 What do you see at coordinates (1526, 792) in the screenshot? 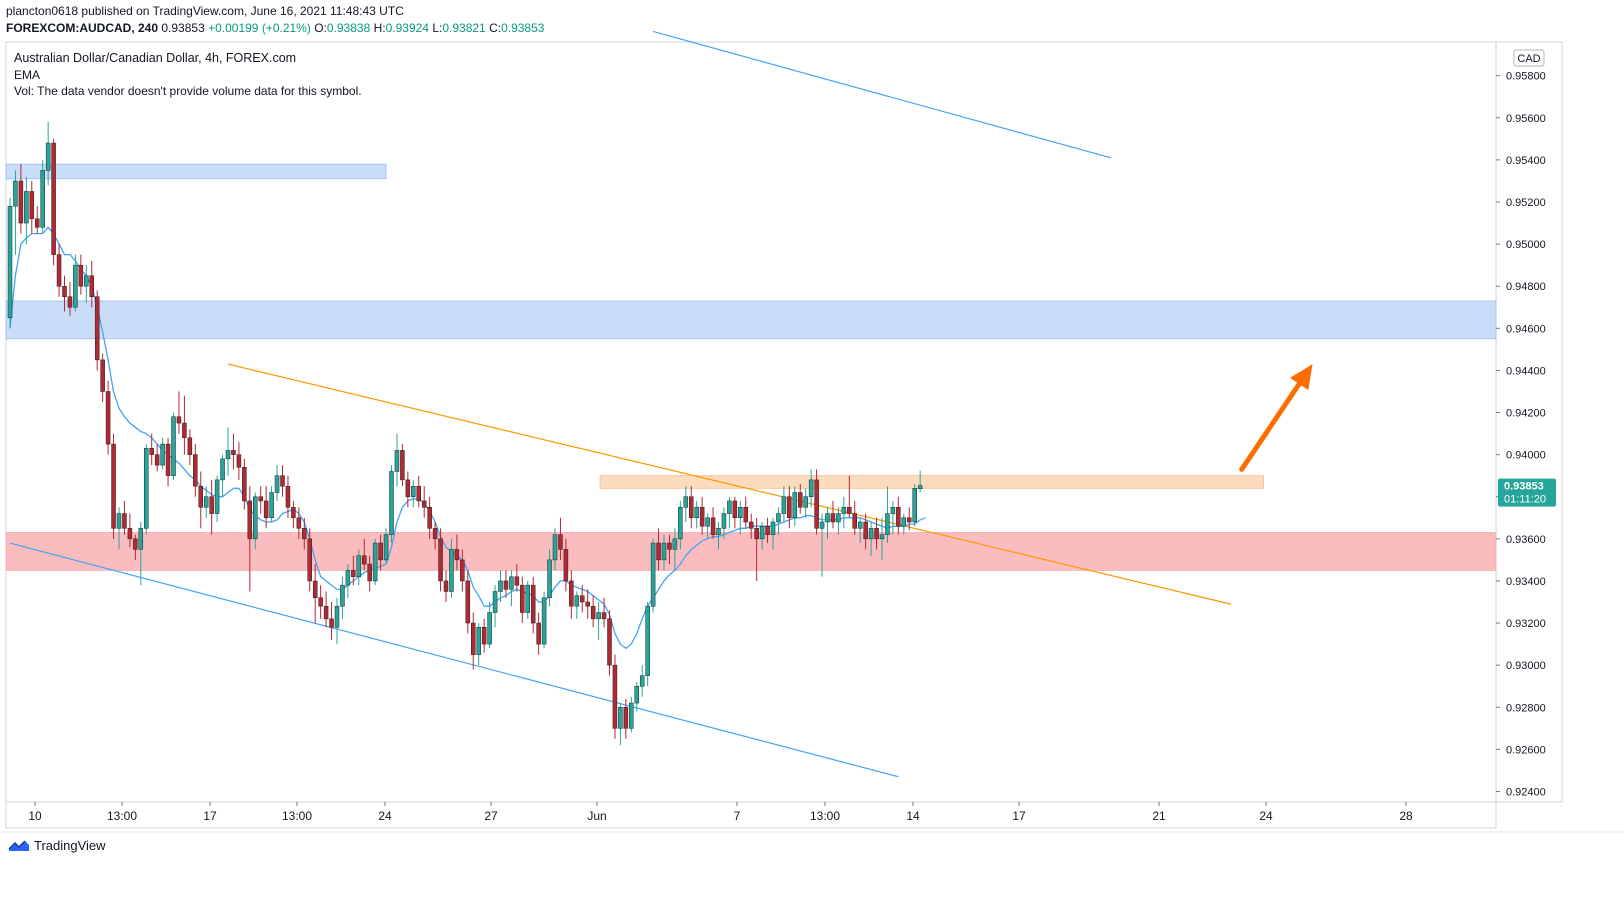
I see `y-tick-label: 0.92400` at bounding box center [1526, 792].